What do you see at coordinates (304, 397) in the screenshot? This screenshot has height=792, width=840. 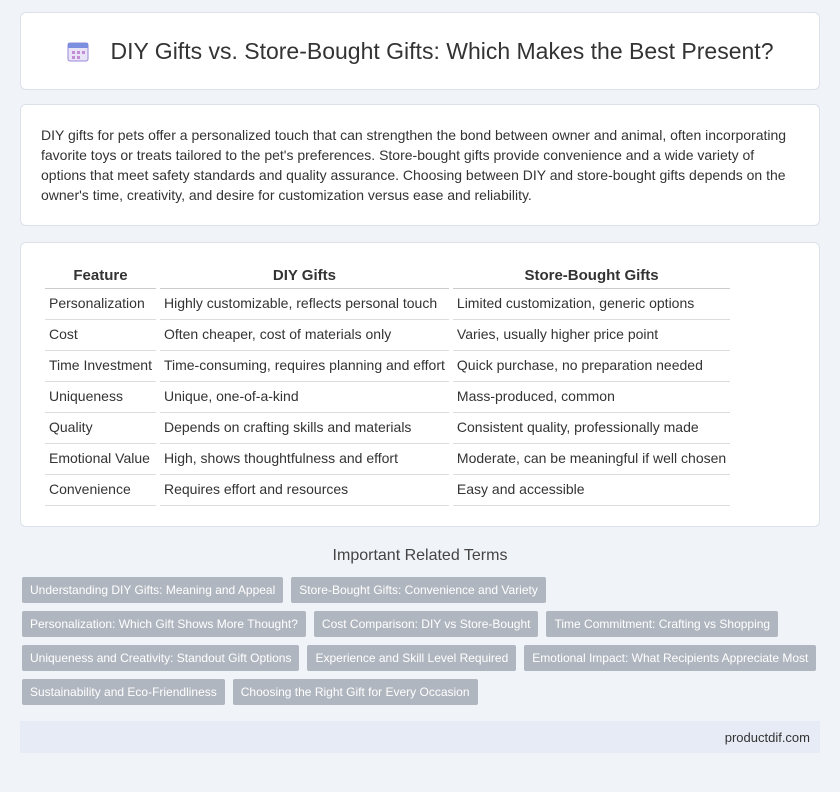 I see `cell: Unique, one-of-a-kind` at bounding box center [304, 397].